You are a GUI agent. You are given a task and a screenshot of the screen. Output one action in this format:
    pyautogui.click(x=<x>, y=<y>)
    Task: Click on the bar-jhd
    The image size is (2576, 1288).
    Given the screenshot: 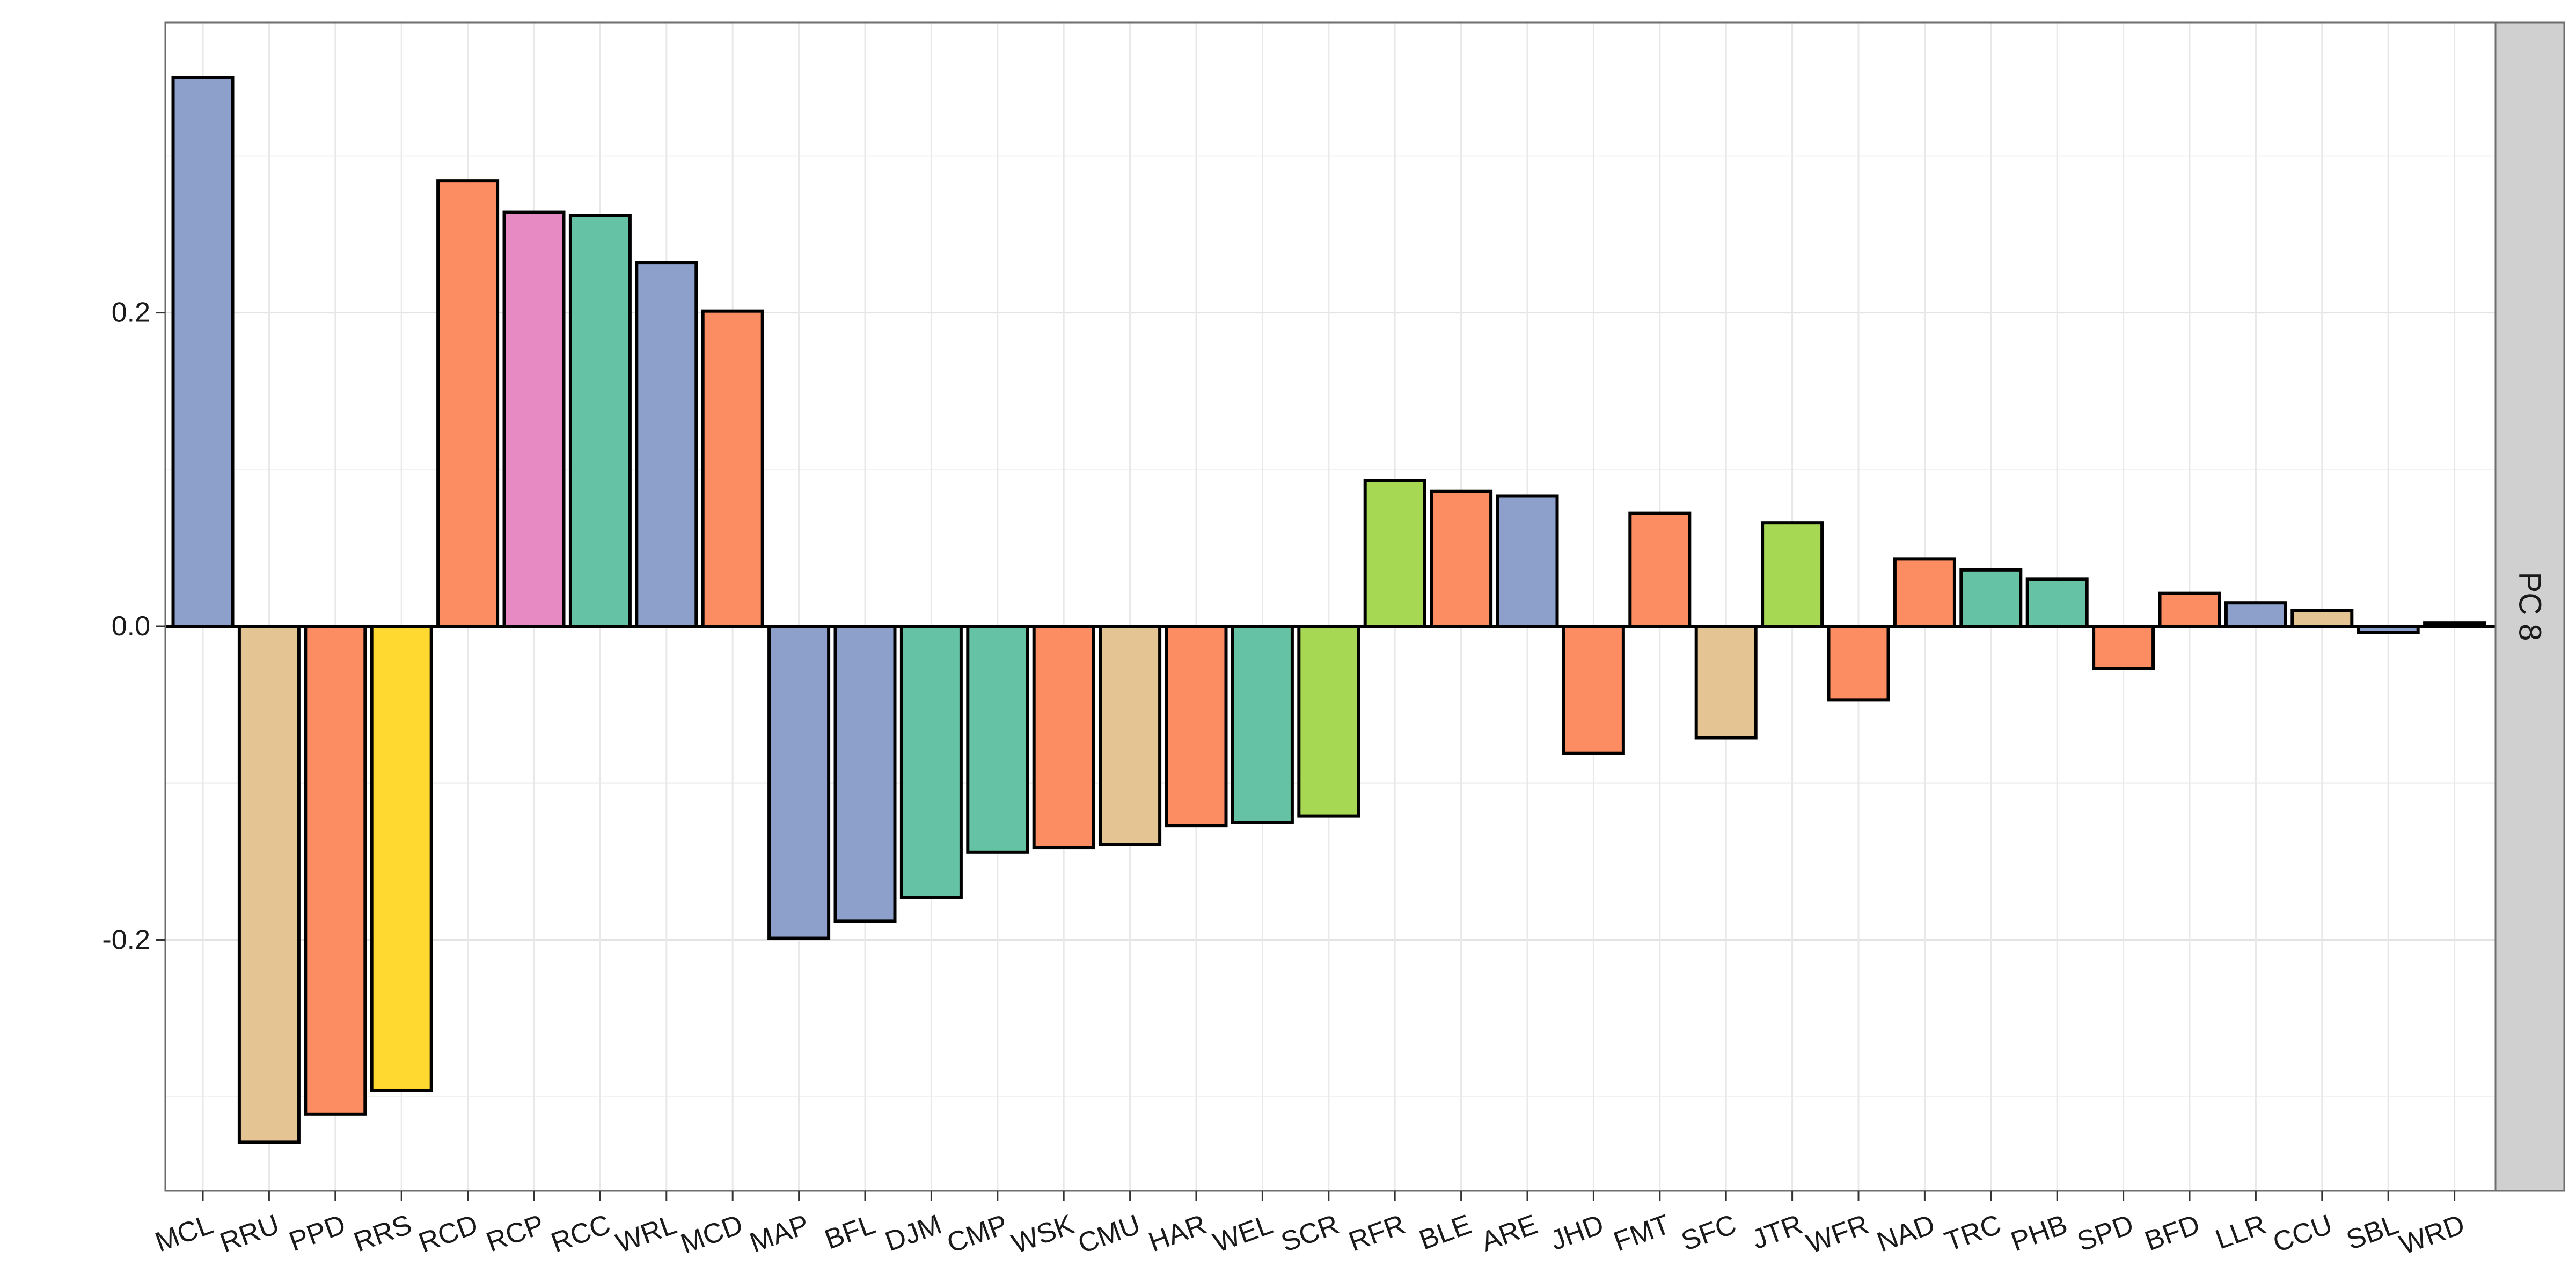 What is the action you would take?
    pyautogui.click(x=1593, y=690)
    